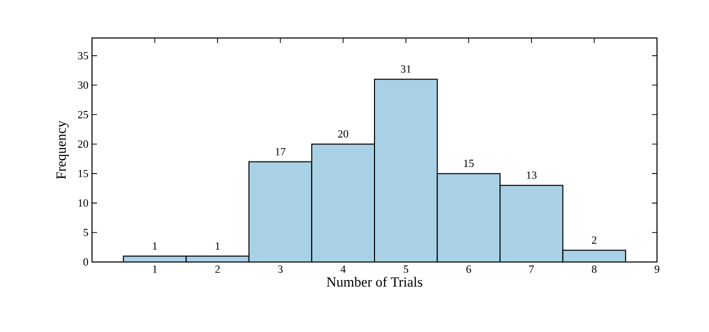 The width and height of the screenshot is (709, 332). What do you see at coordinates (83, 85) in the screenshot?
I see `y-tick-label: 30` at bounding box center [83, 85].